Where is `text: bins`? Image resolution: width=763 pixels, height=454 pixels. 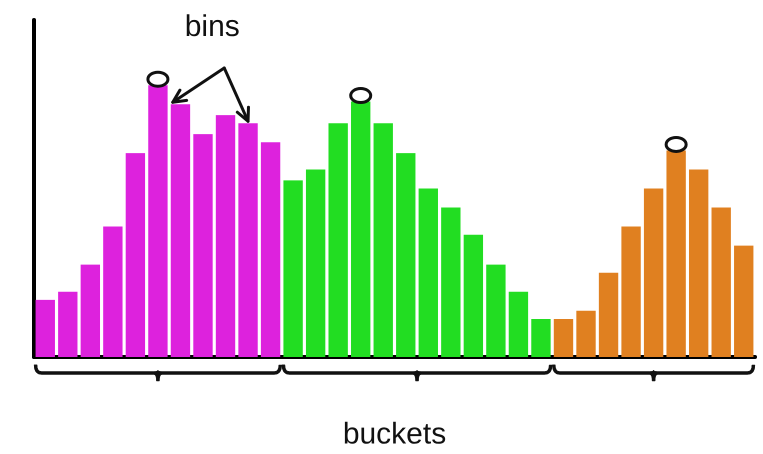
text: bins is located at coordinates (212, 27).